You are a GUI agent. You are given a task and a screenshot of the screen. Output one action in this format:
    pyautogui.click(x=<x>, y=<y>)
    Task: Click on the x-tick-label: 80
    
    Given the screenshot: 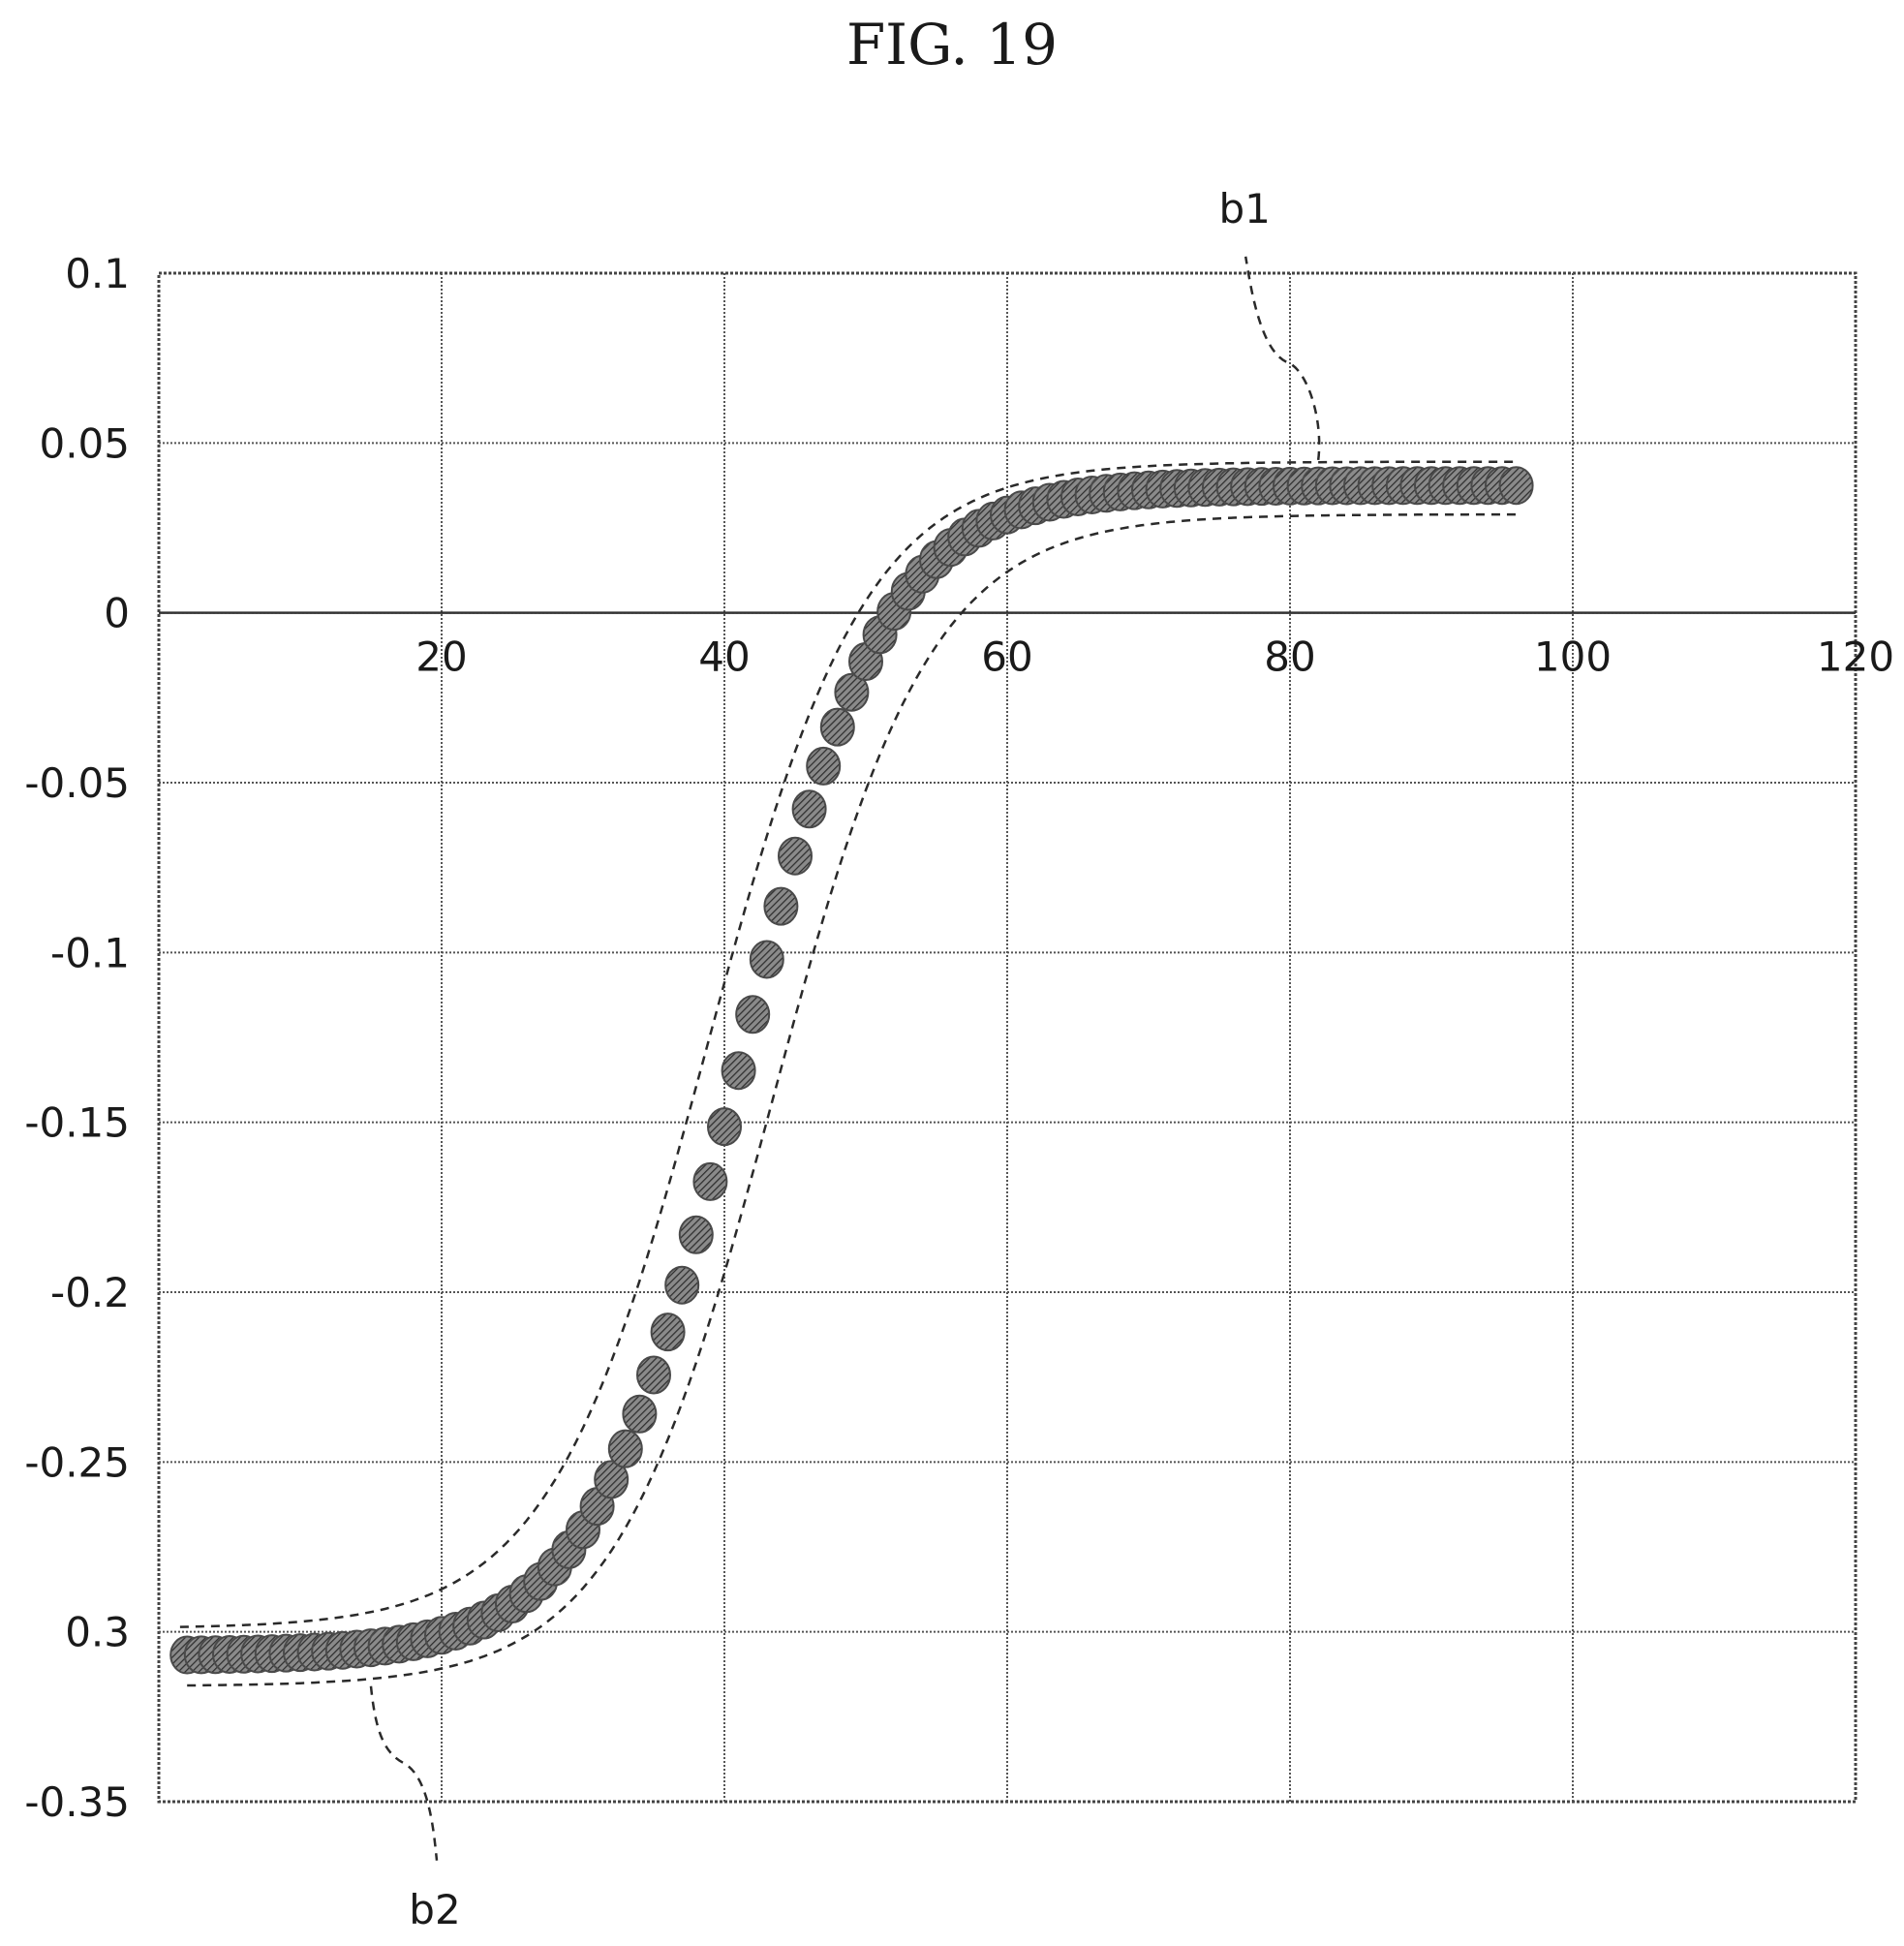 What is the action you would take?
    pyautogui.click(x=1290, y=657)
    